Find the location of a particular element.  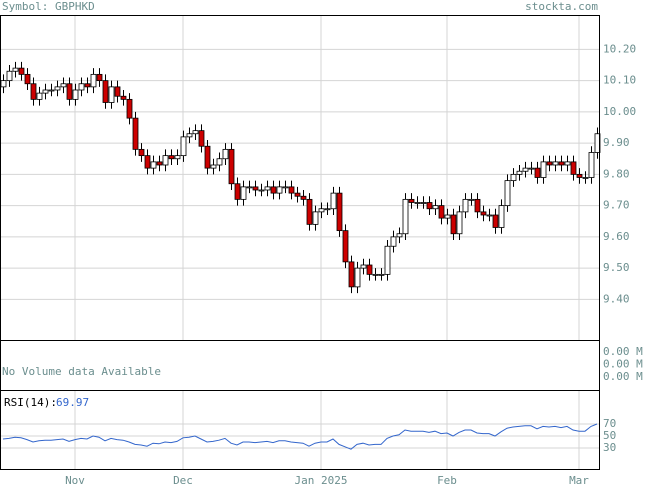

y-tick-label: 10.10 is located at coordinates (619, 80).